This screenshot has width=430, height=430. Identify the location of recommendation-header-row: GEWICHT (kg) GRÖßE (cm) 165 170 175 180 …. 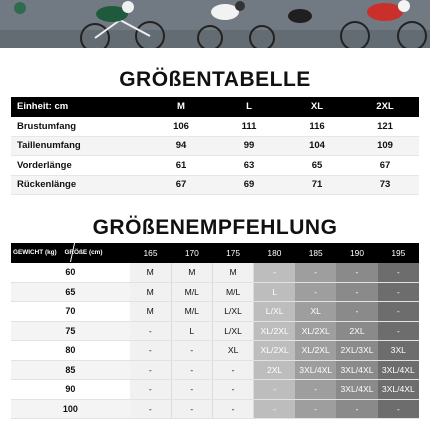
(215, 253).